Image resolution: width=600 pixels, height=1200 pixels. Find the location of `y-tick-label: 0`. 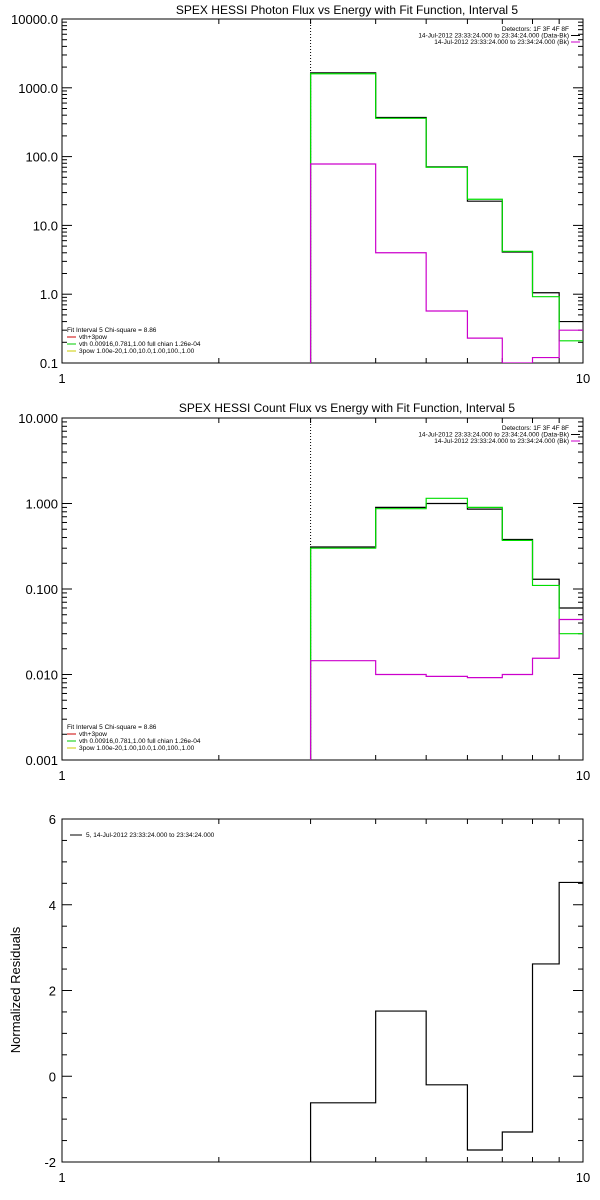

y-tick-label: 0 is located at coordinates (52, 1076).